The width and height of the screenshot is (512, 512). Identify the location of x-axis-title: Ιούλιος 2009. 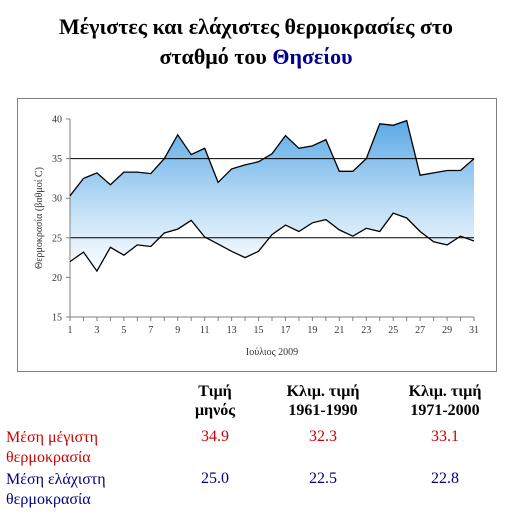
(272, 352).